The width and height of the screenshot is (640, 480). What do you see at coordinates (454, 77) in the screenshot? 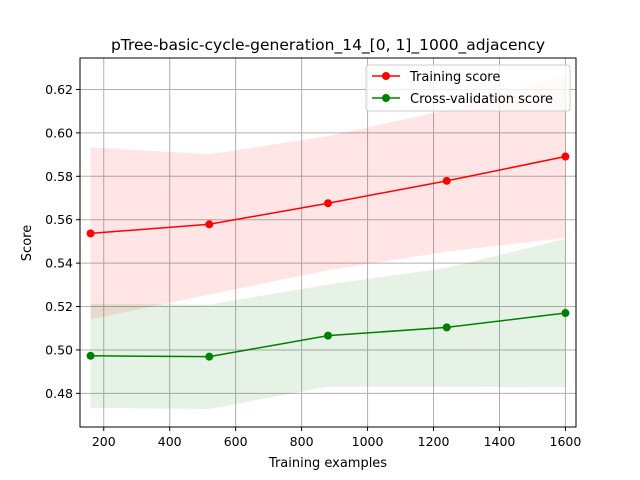
I see `legend-label-training: Training score` at bounding box center [454, 77].